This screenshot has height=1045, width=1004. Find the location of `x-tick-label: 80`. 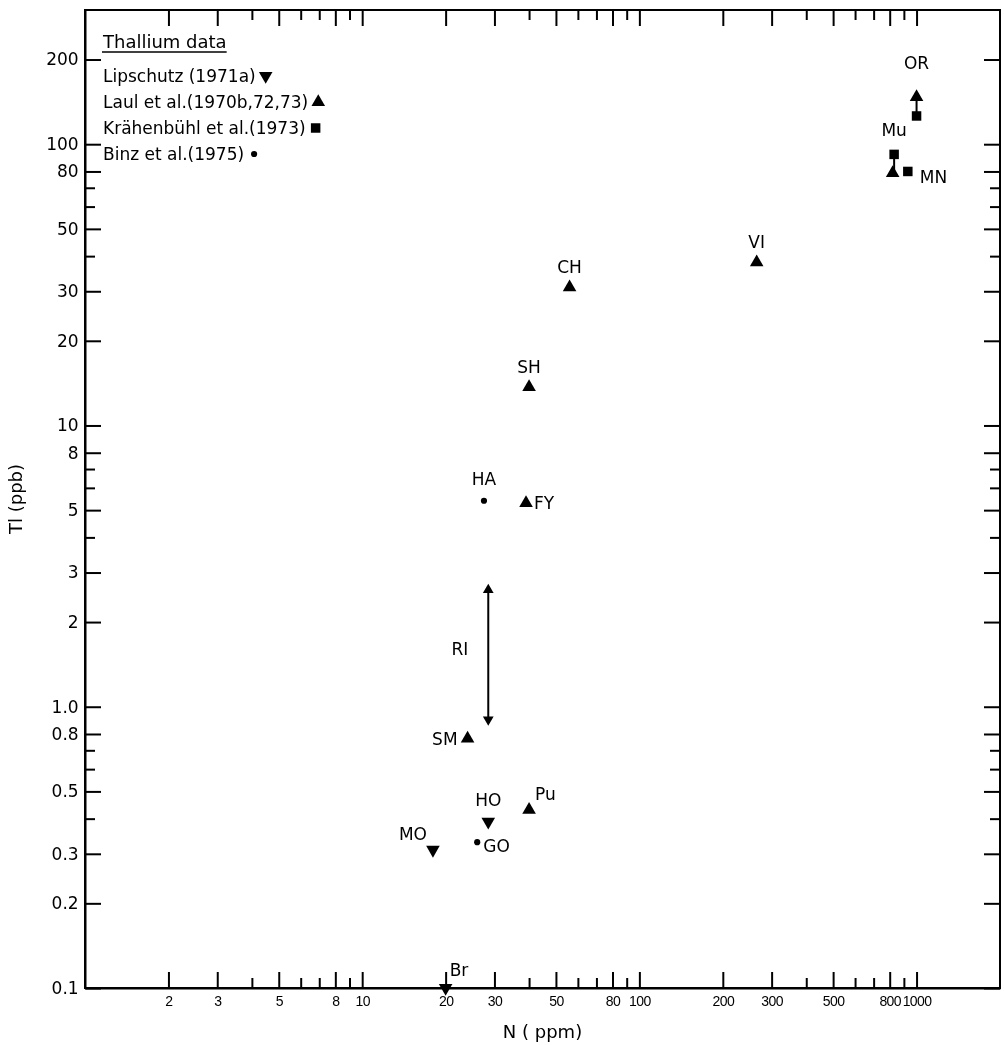

x-tick-label: 80 is located at coordinates (613, 1001).